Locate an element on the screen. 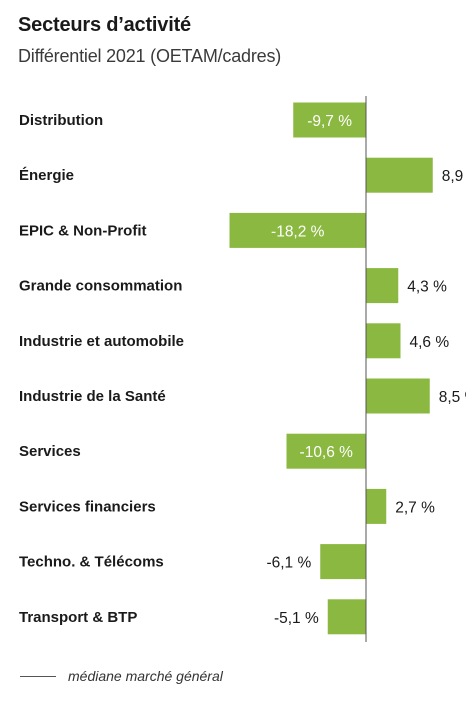 The width and height of the screenshot is (466, 706). value-label: -6,1 % is located at coordinates (288, 563).